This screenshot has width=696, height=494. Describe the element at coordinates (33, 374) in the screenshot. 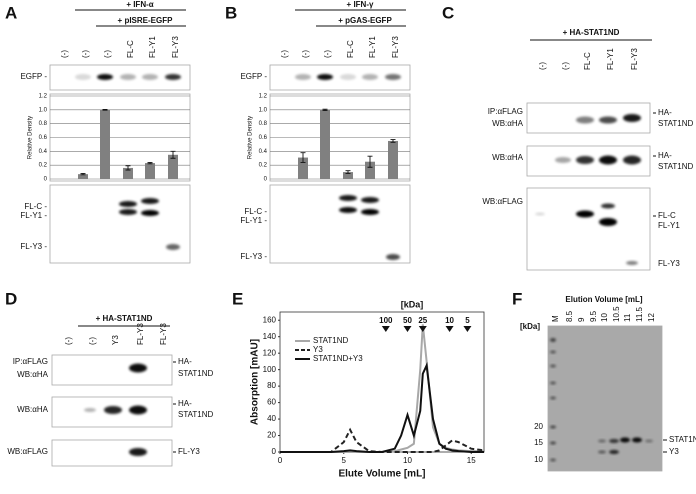

I see `blot-left-label: WB:αHA` at that location.